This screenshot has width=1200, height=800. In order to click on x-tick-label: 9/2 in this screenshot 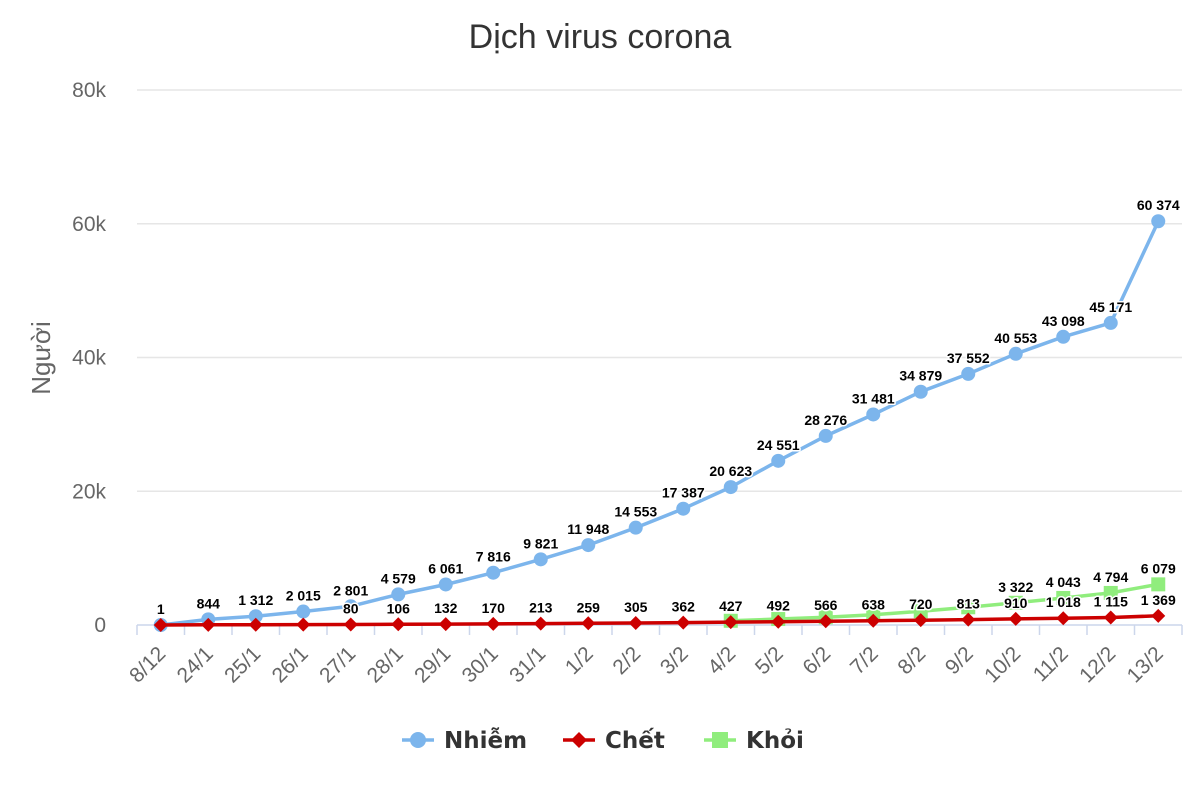, I will do `click(959, 660)`.